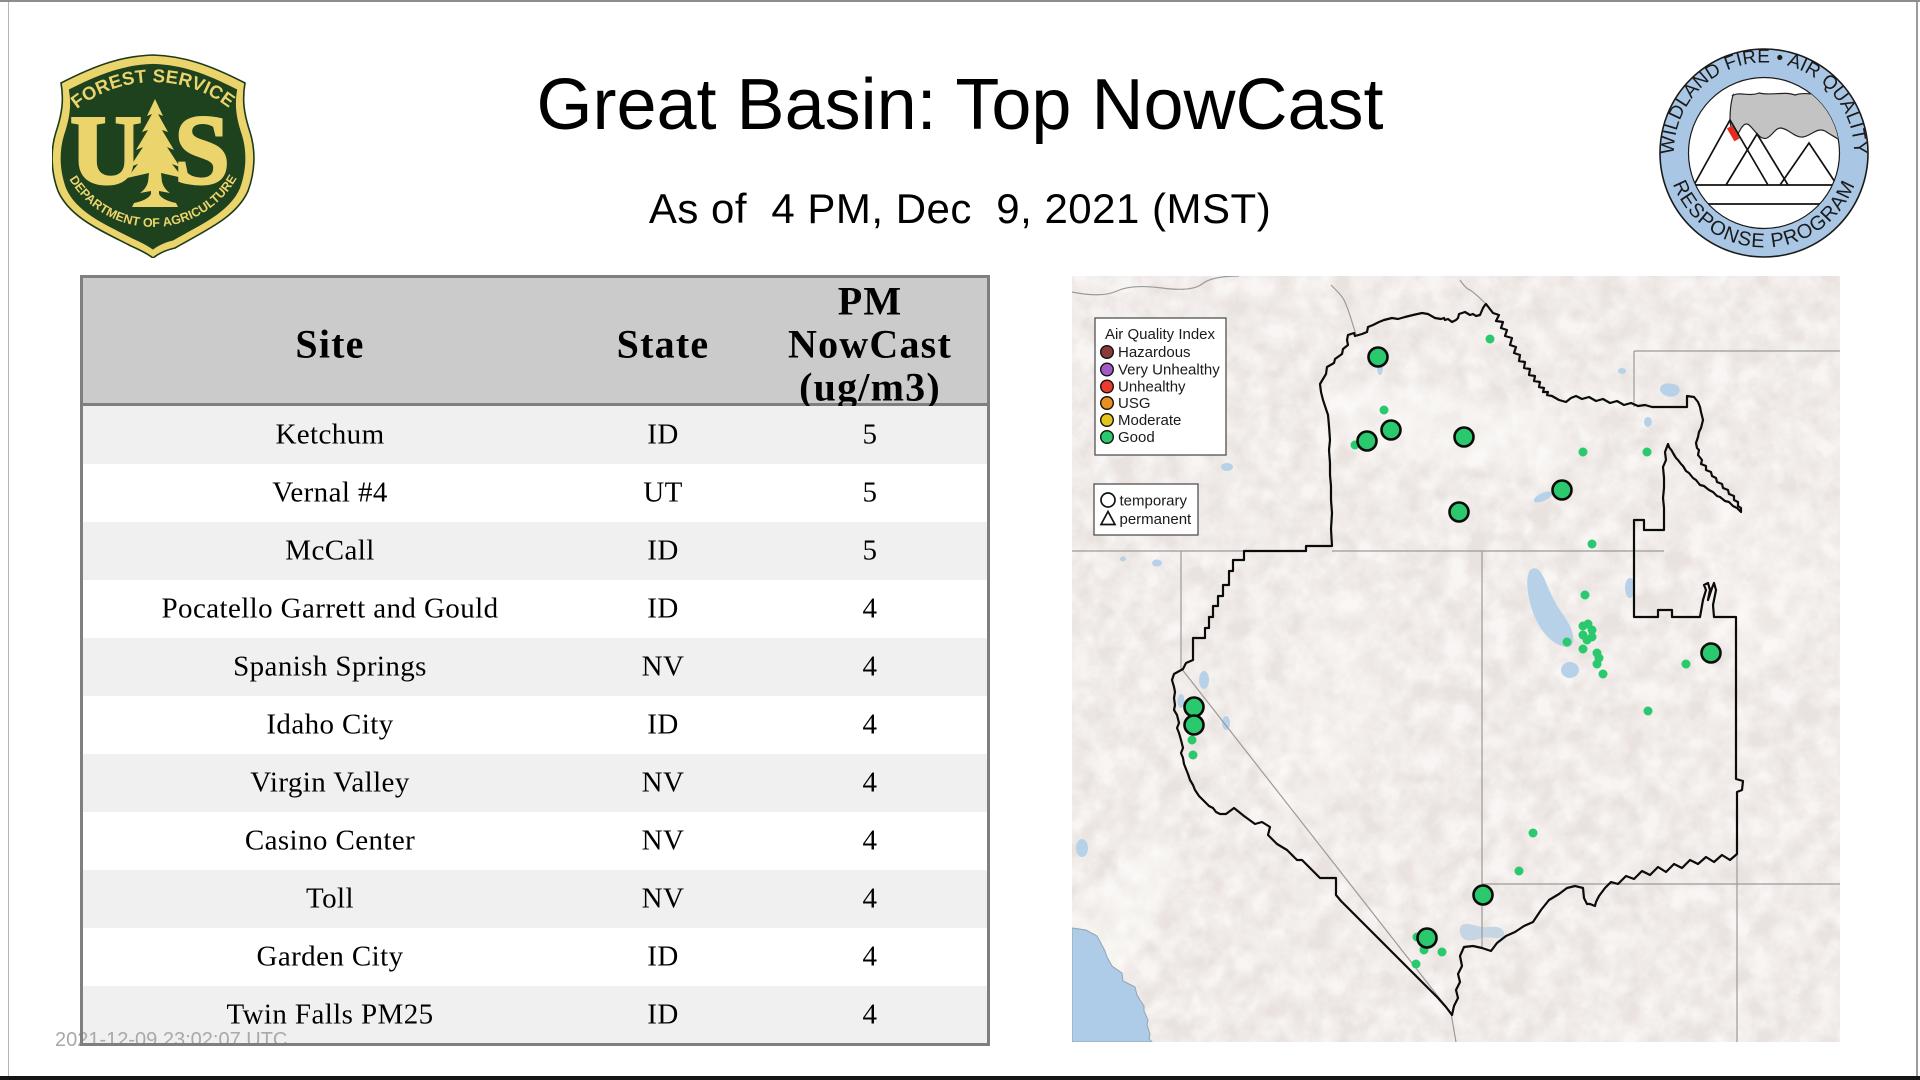 Image resolution: width=1920 pixels, height=1080 pixels. What do you see at coordinates (1136, 437) in the screenshot?
I see `svg-text: Good` at bounding box center [1136, 437].